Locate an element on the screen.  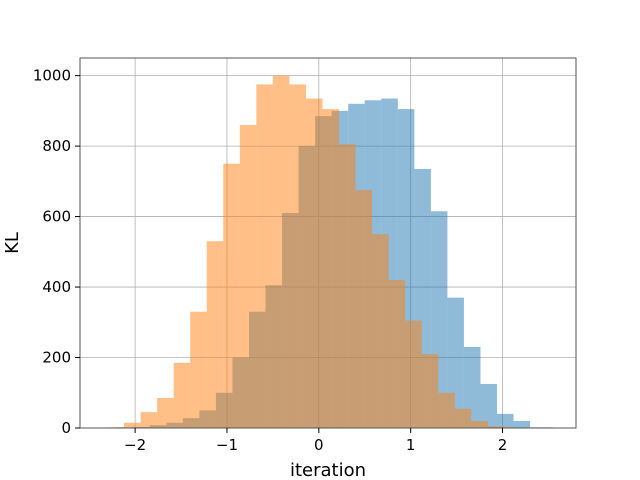
x-tick-label: 1 is located at coordinates (411, 445).